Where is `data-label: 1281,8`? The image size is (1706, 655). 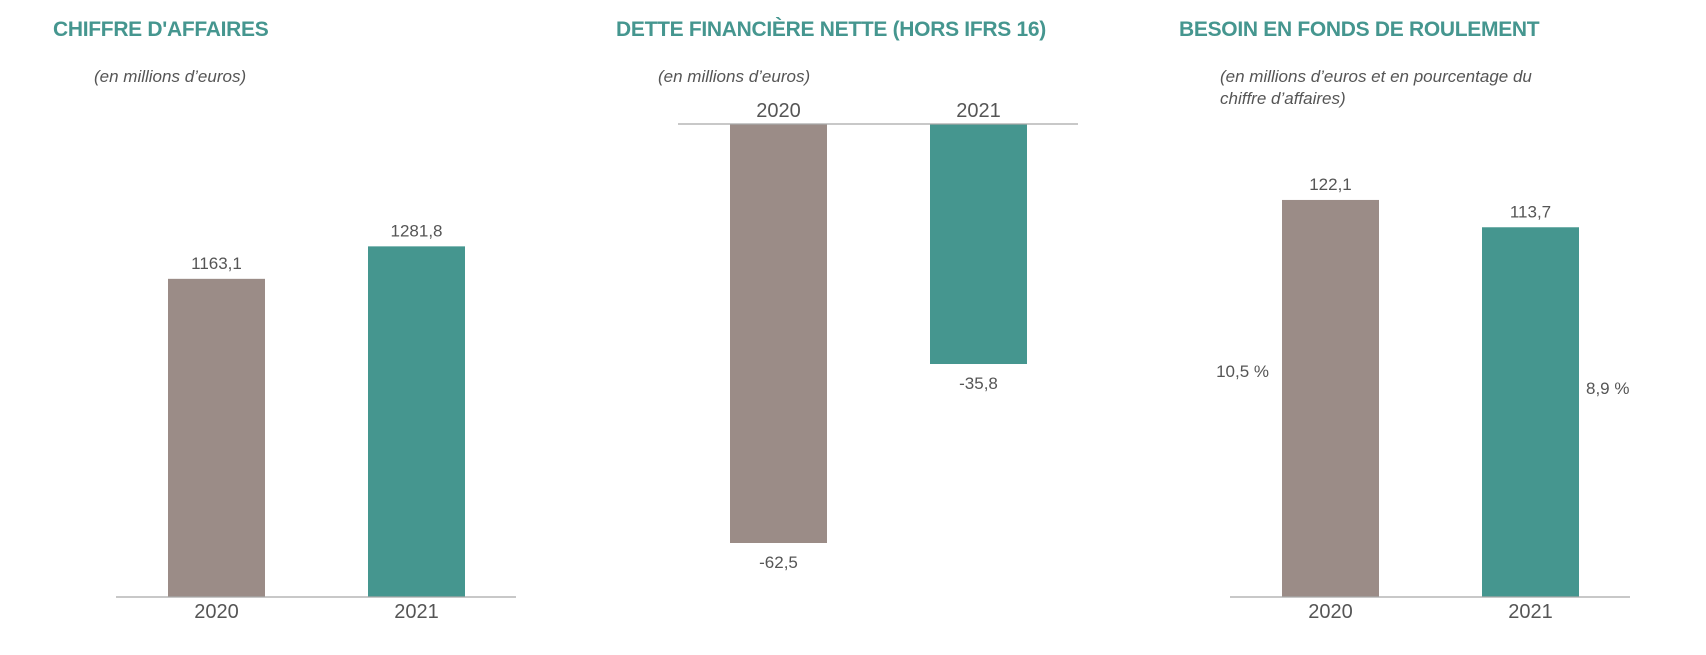
data-label: 1281,8 is located at coordinates (417, 230).